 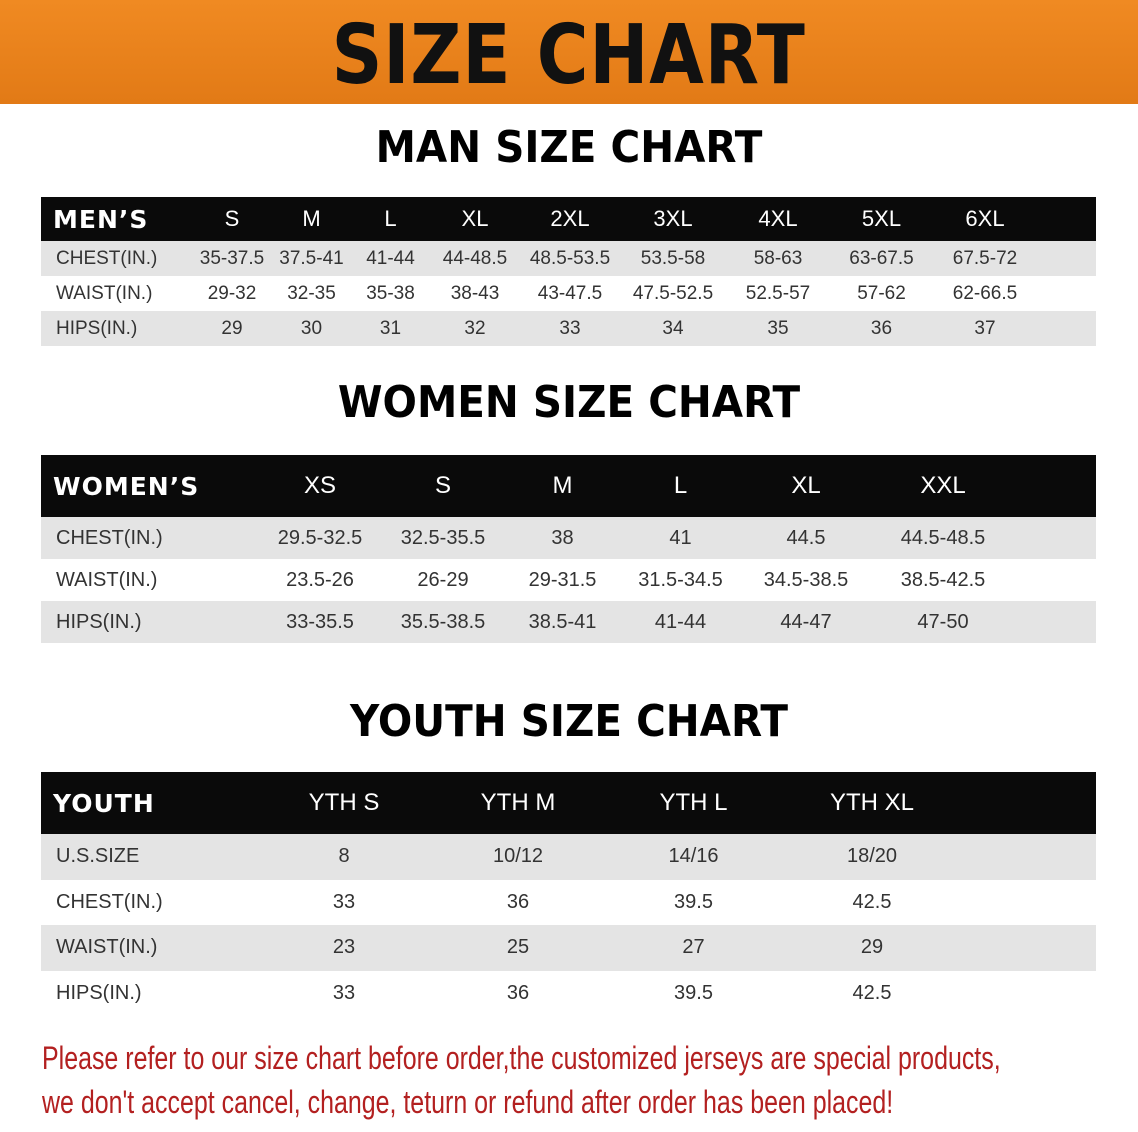 I want to click on row-label: U.S.SIZE, so click(x=98, y=856).